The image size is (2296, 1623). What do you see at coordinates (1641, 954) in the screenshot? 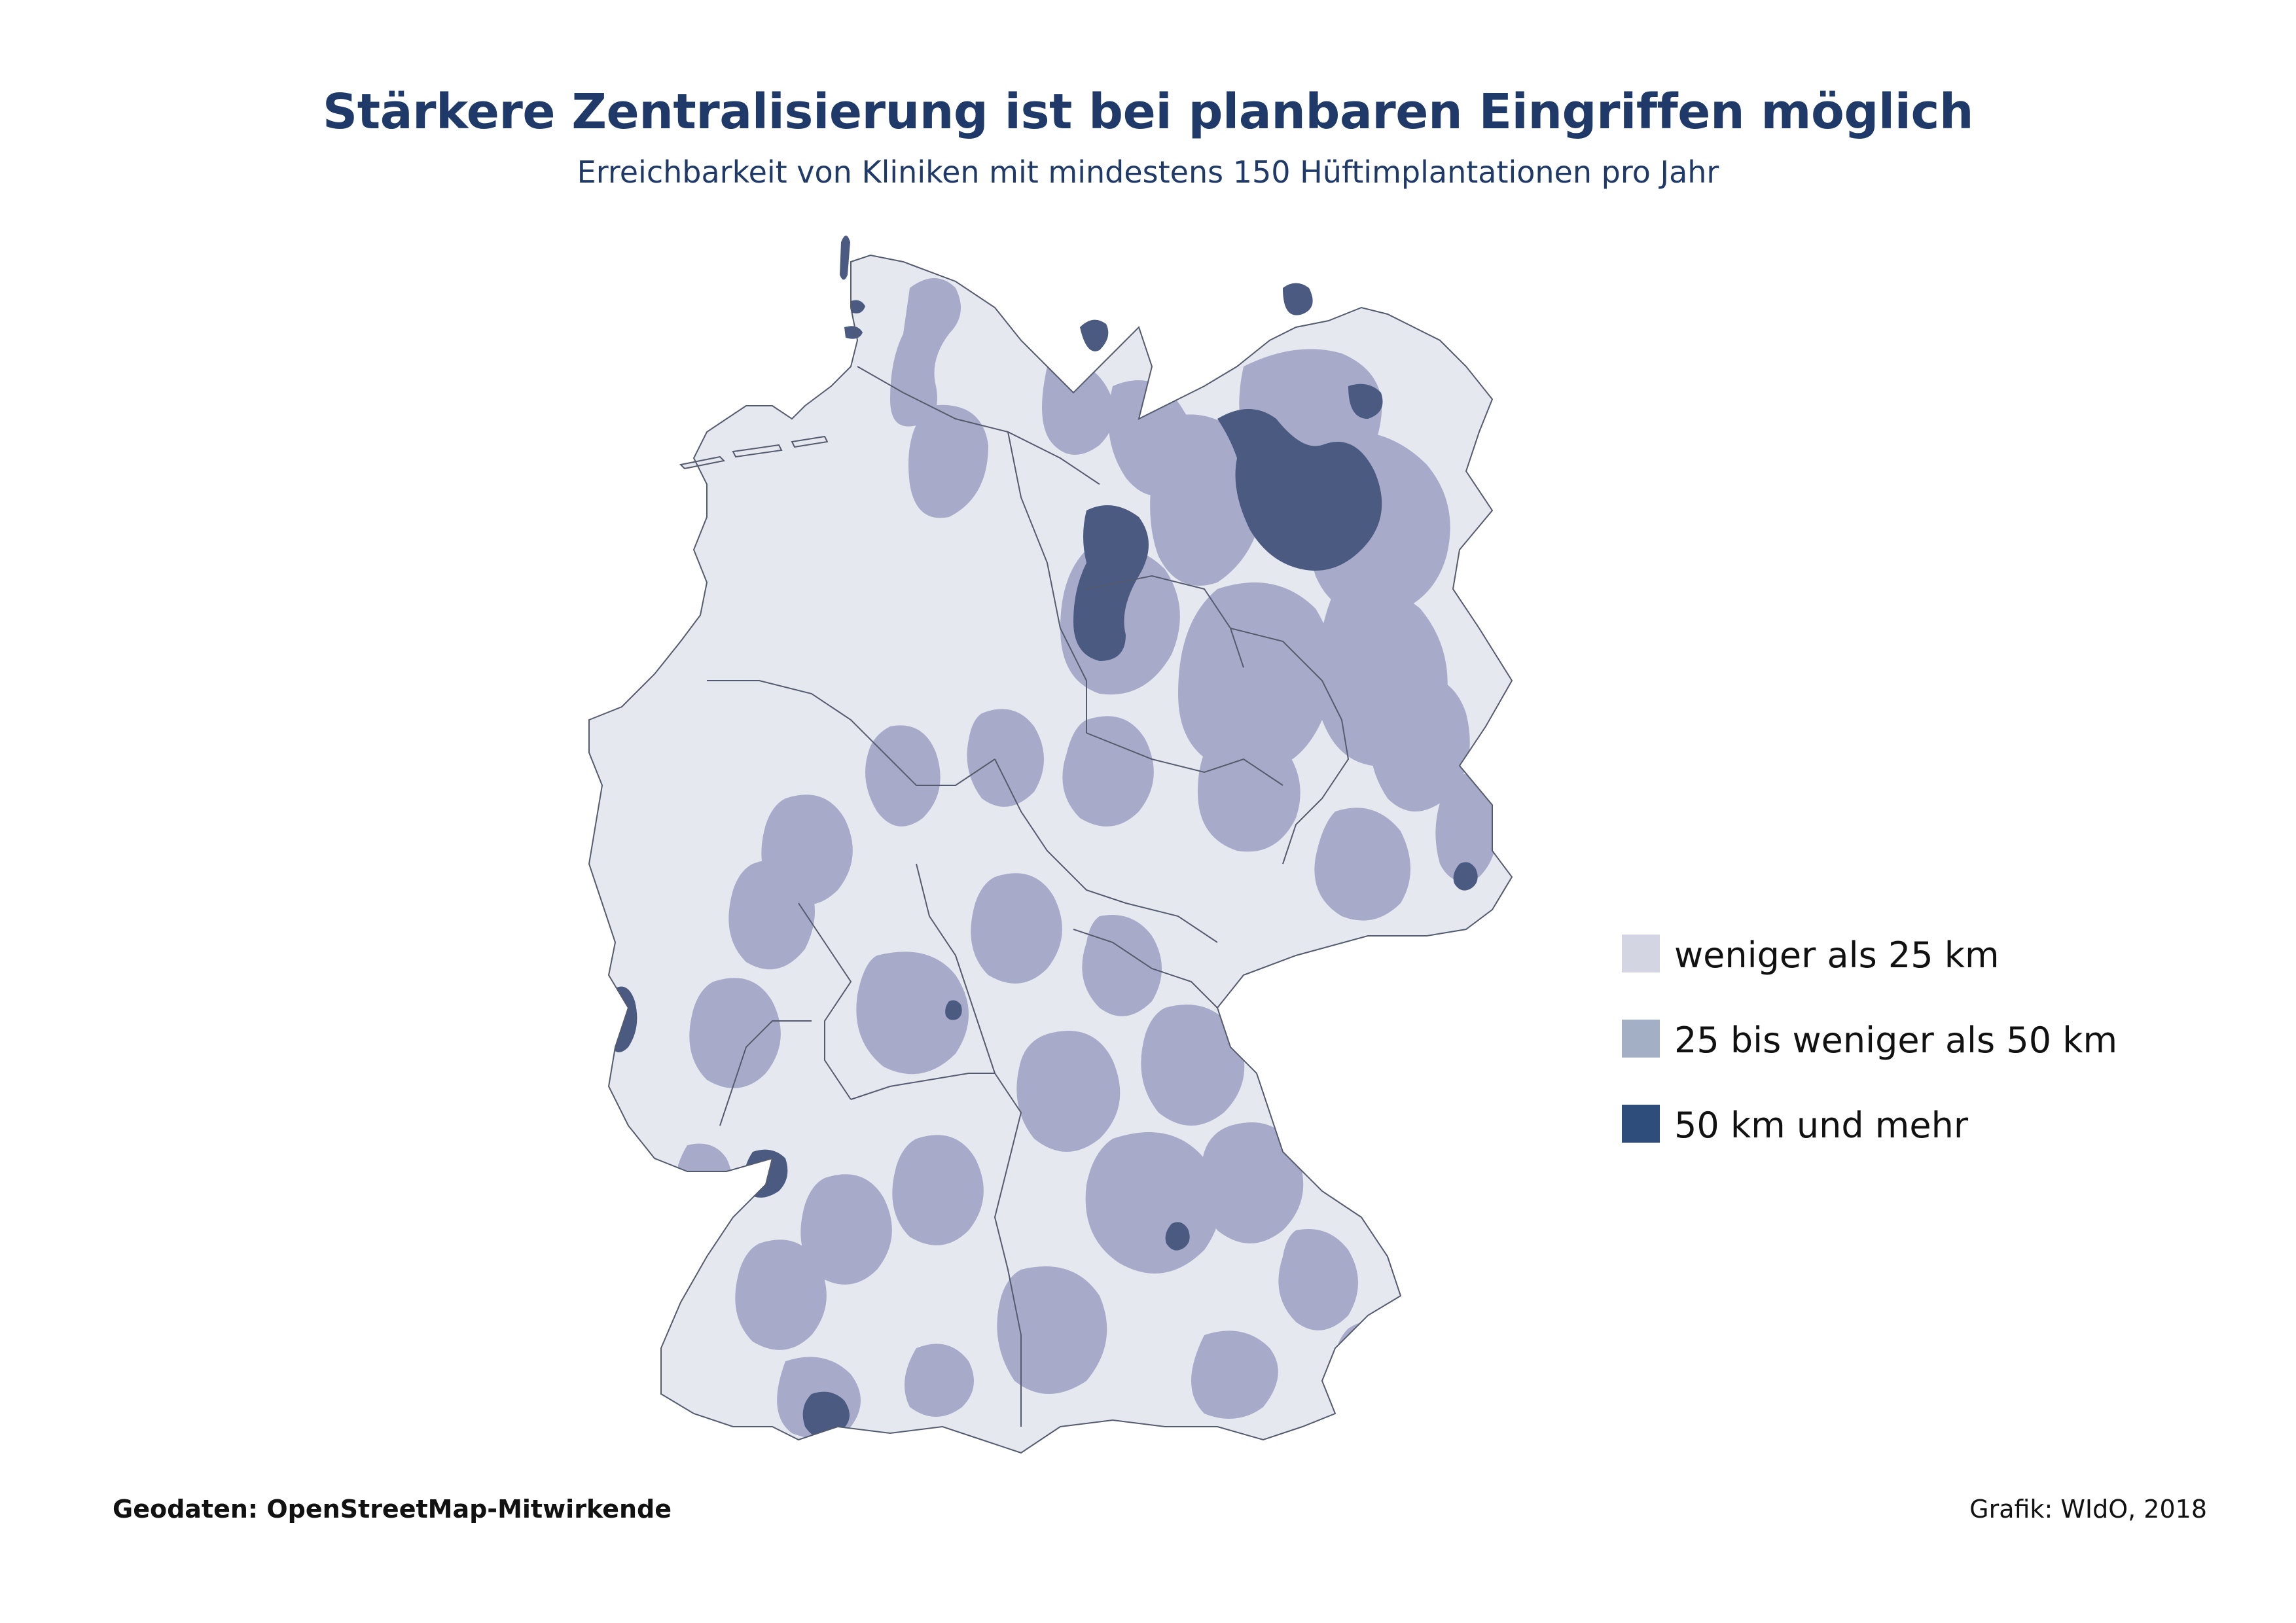
I see `legend-swatch-lt25` at bounding box center [1641, 954].